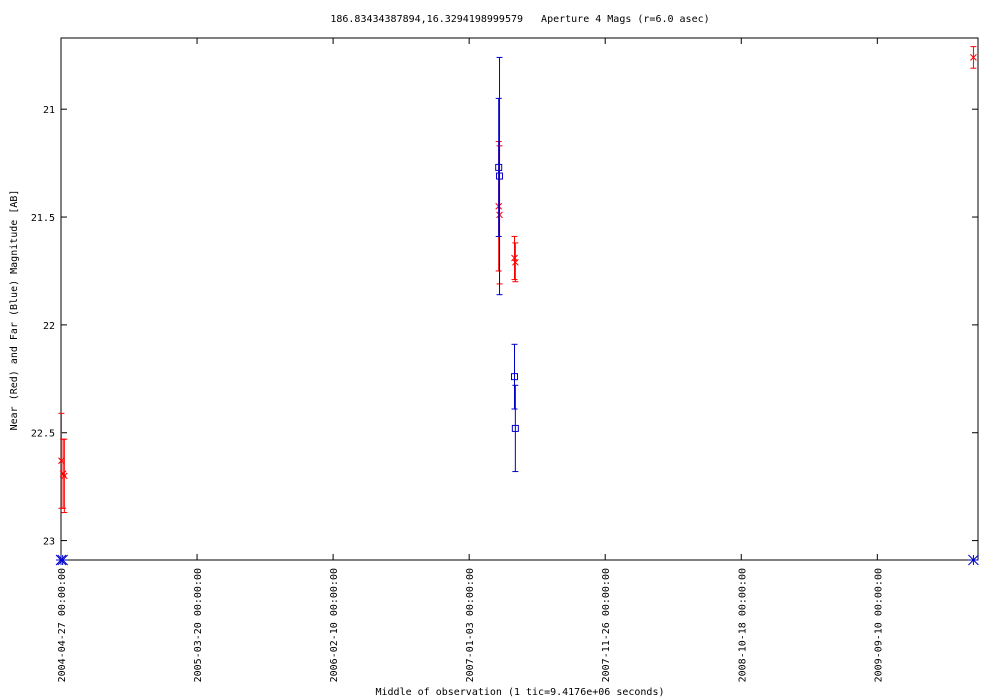 The width and height of the screenshot is (1000, 700). What do you see at coordinates (14, 310) in the screenshot?
I see `y-axis-label: Near (Red) and Far (Blue) Magnitude [AB]` at bounding box center [14, 310].